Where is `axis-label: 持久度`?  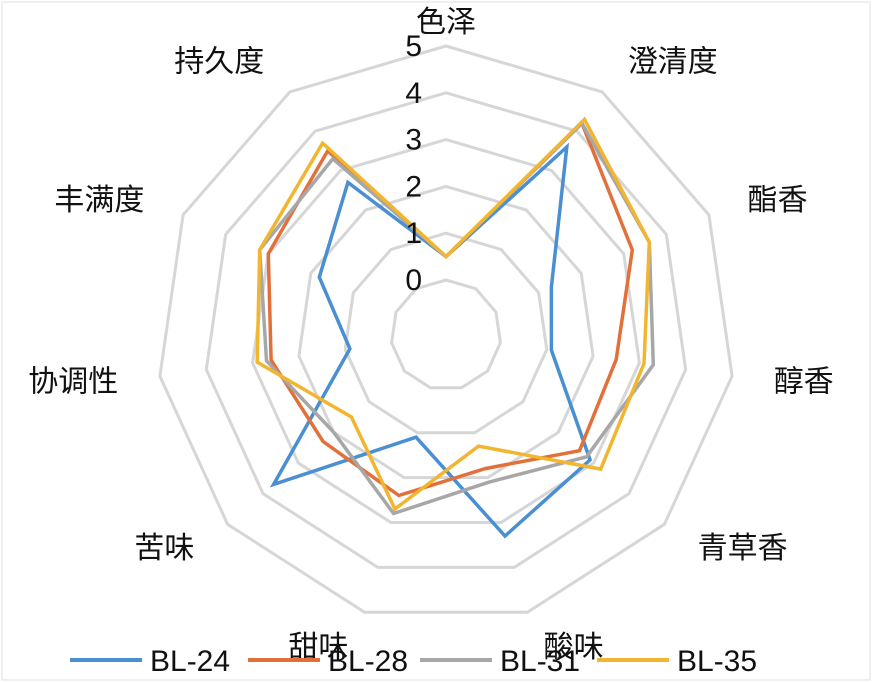
axis-label: 持久度 is located at coordinates (219, 62).